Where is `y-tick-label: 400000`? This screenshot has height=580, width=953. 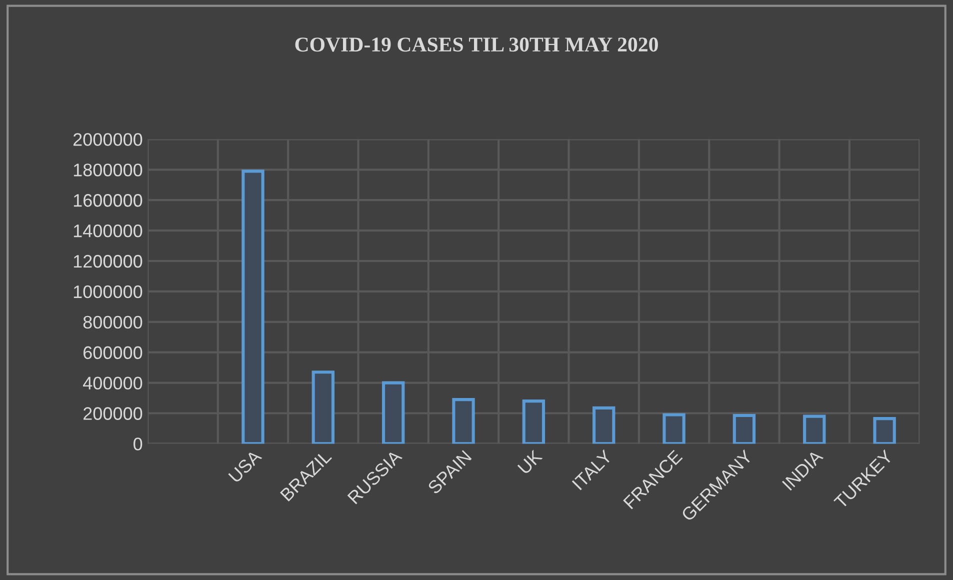 y-tick-label: 400000 is located at coordinates (112, 383).